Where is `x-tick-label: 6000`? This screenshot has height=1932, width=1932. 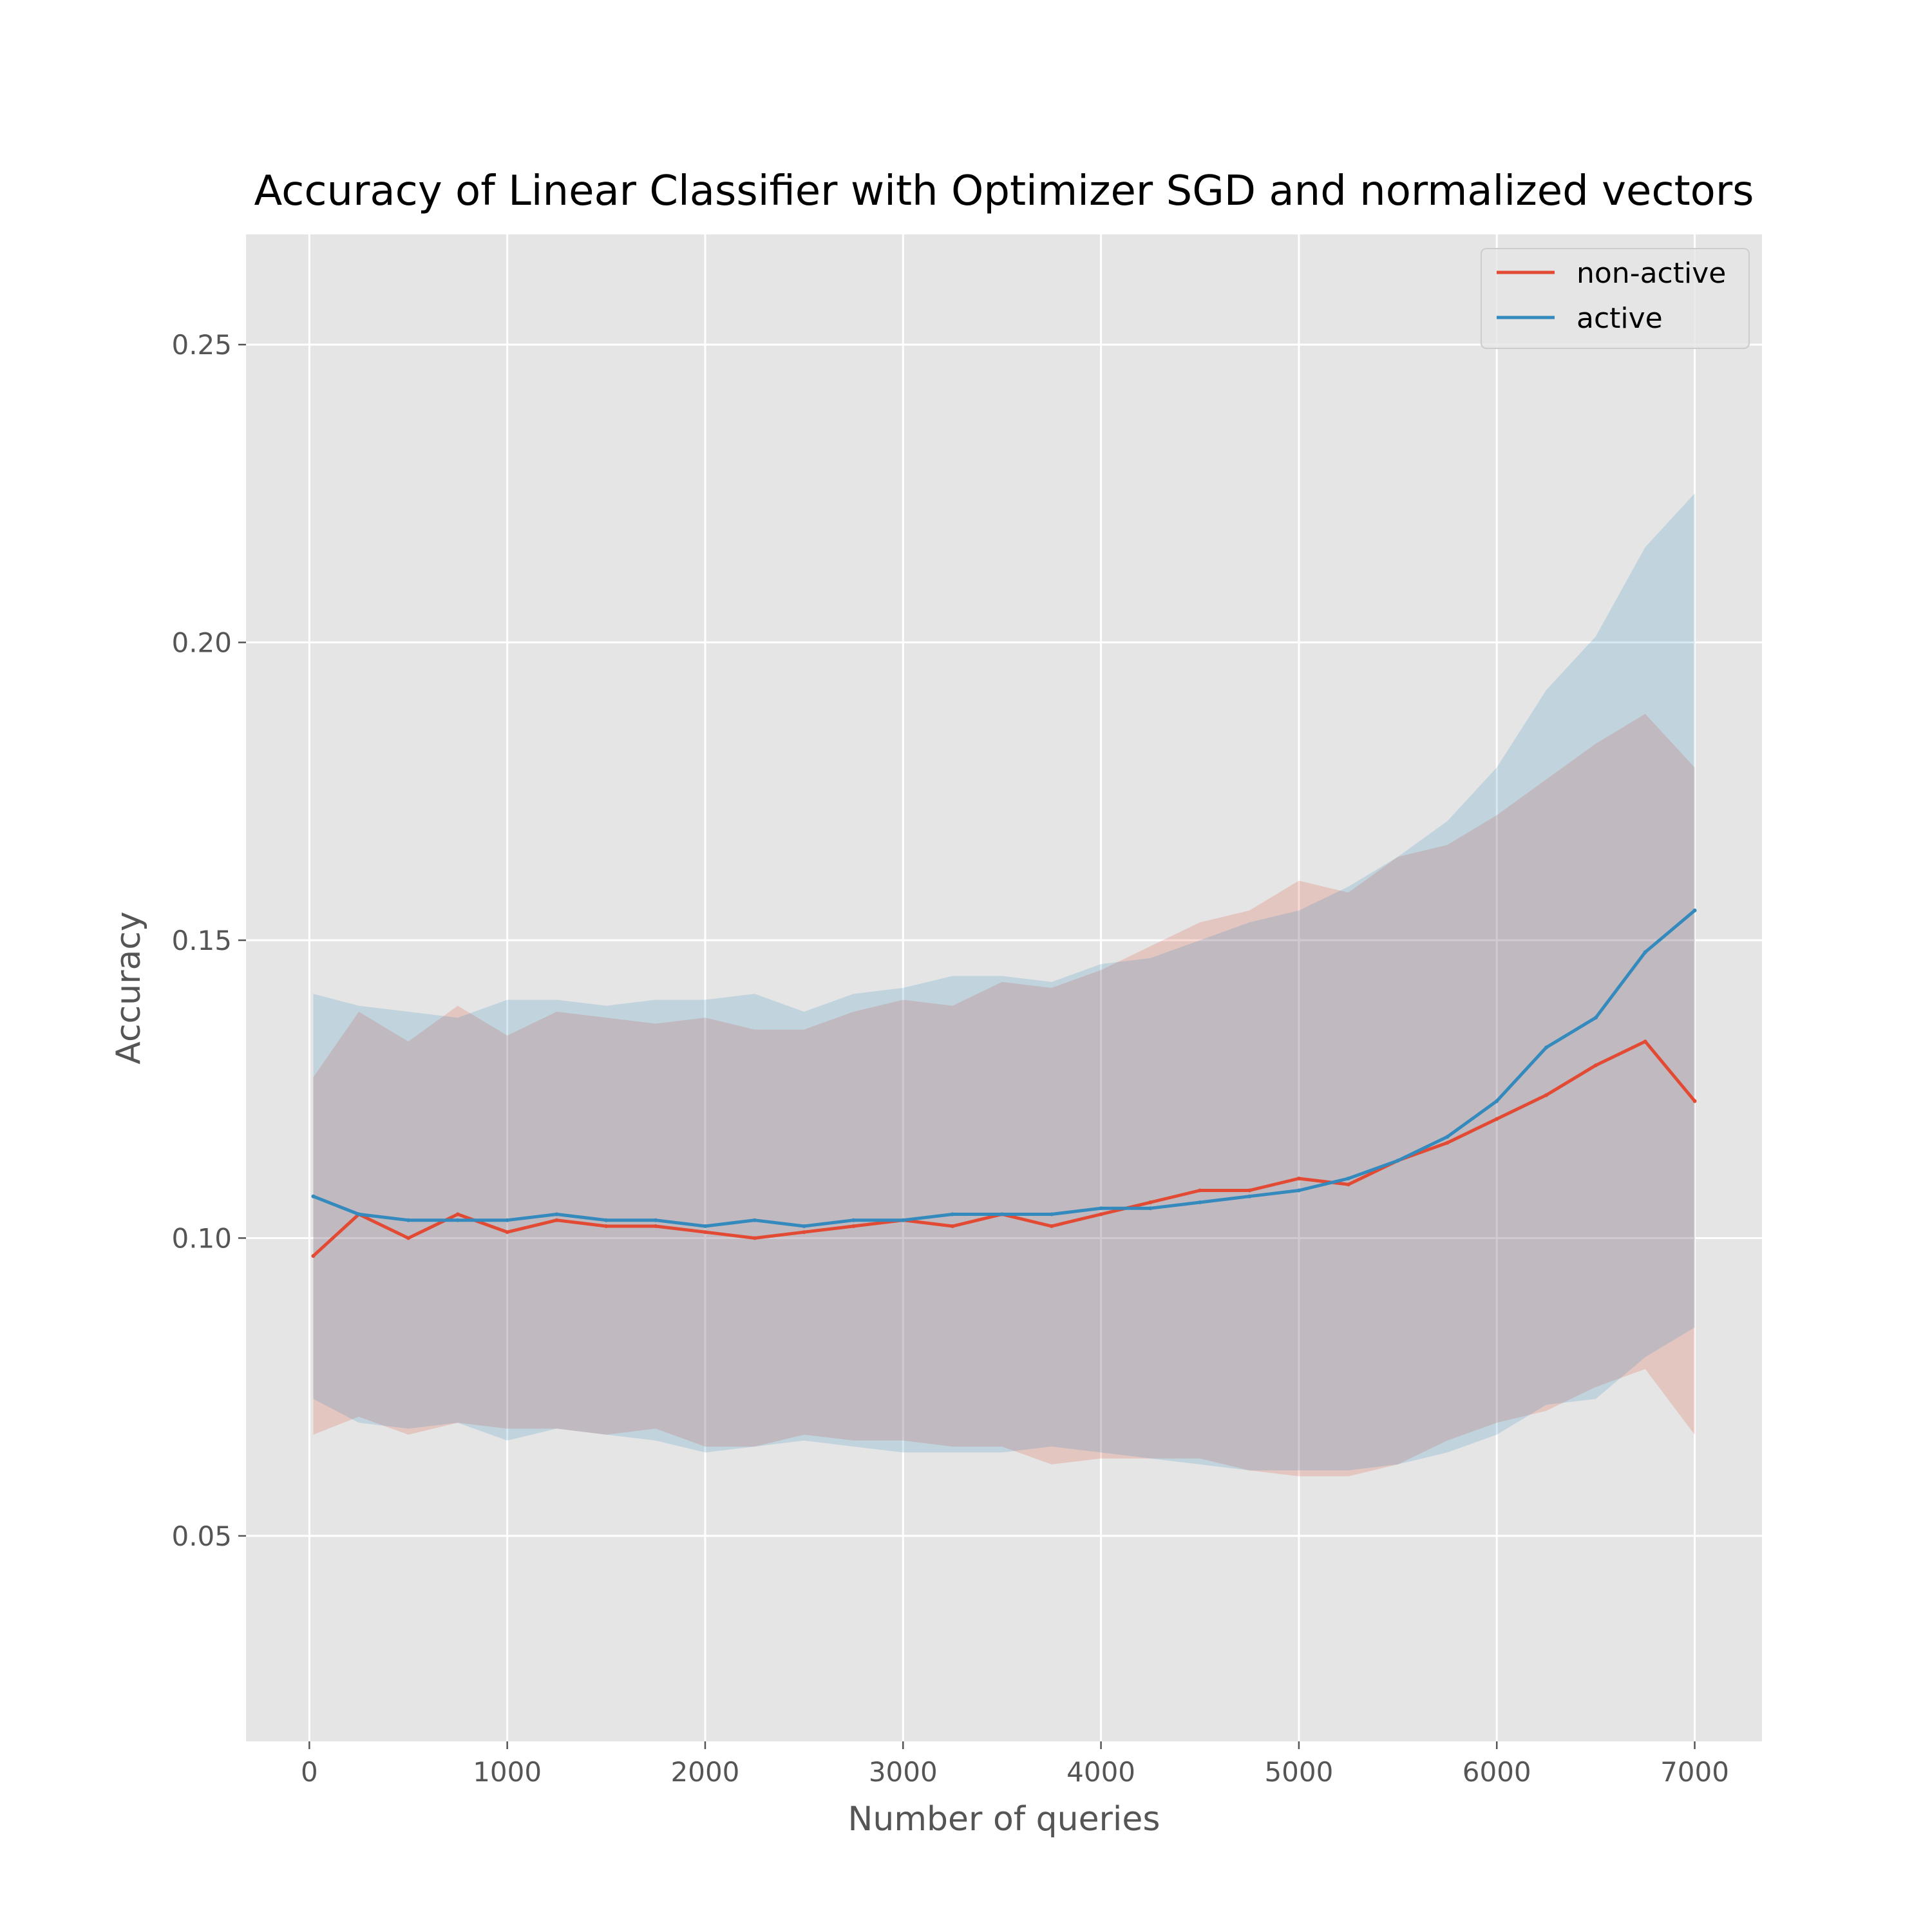 x-tick-label: 6000 is located at coordinates (1497, 1772).